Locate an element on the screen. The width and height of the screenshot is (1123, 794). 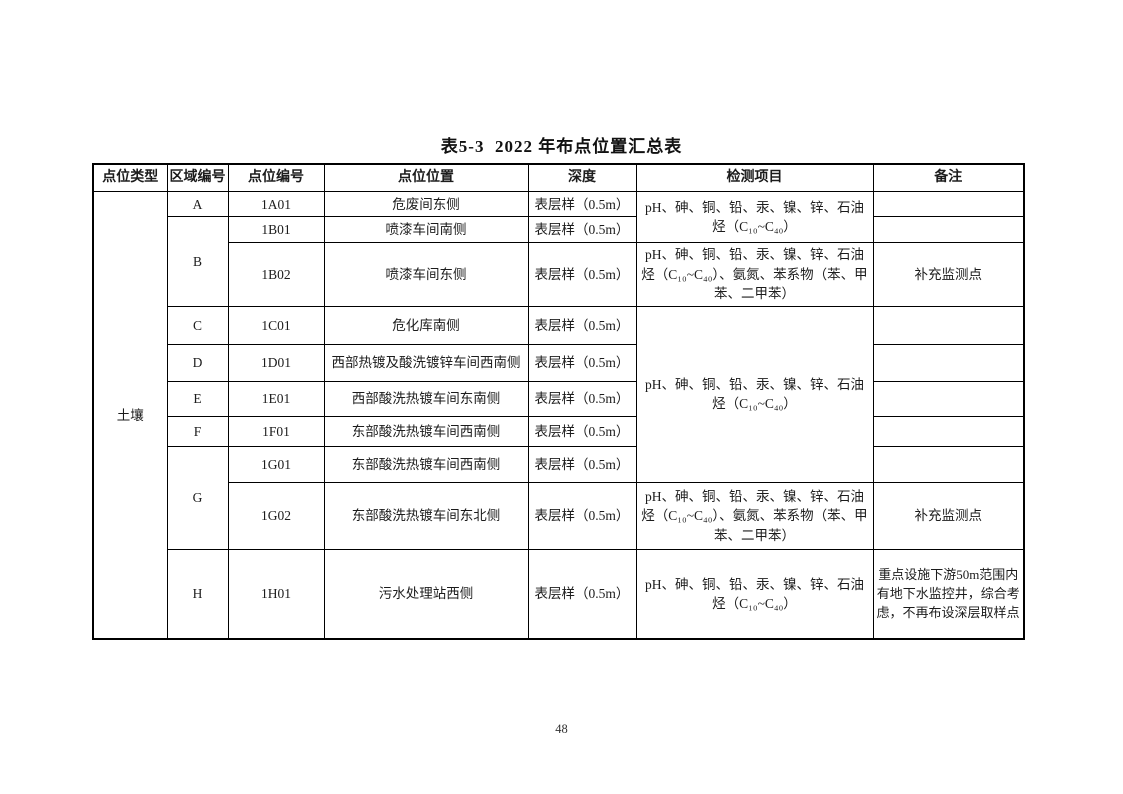
cell-area-b: B is located at coordinates (197, 261).